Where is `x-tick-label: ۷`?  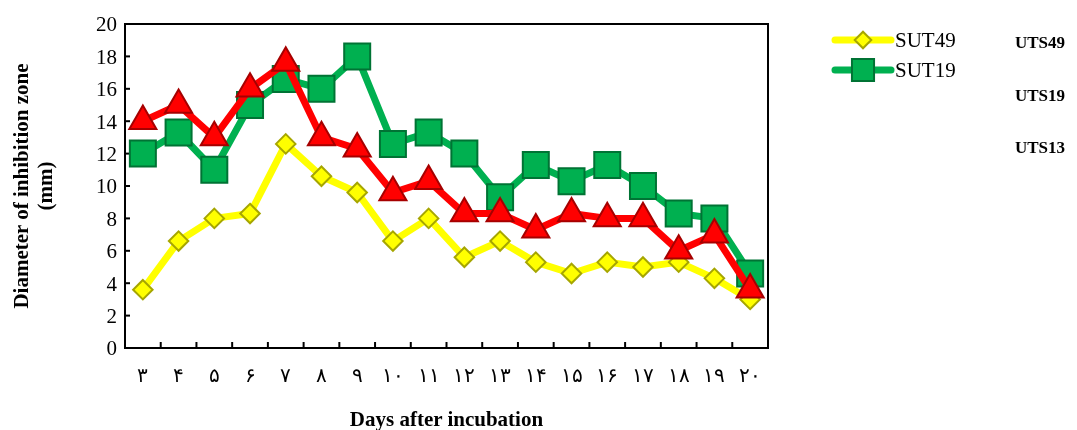
x-tick-label: ۷ is located at coordinates (286, 375).